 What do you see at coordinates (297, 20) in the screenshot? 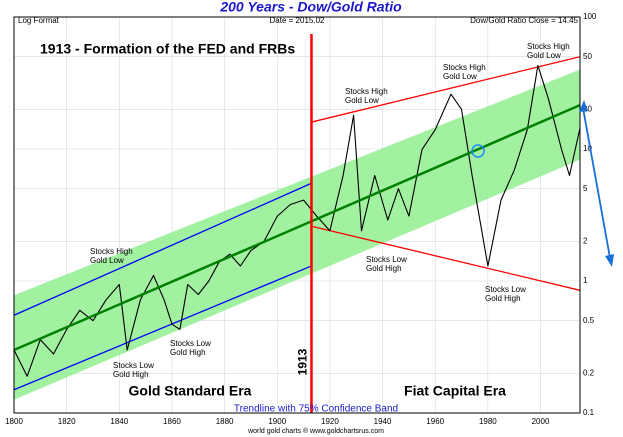
I see `header-text: Date = 2015.02` at bounding box center [297, 20].